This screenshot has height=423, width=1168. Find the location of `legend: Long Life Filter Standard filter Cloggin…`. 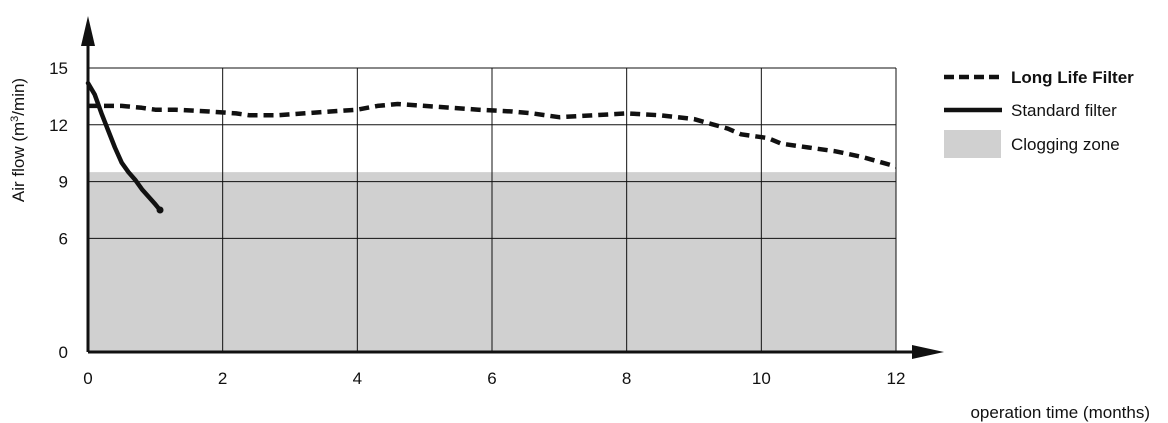

legend: Long Life Filter Standard filter Cloggin… is located at coordinates (1039, 113).